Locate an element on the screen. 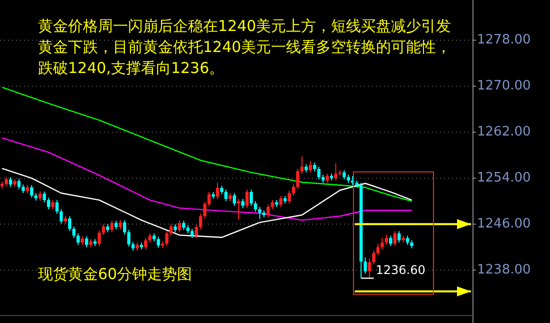 This screenshot has width=550, height=323. annotation: 现货黄金60分钟走势图 is located at coordinates (115, 274).